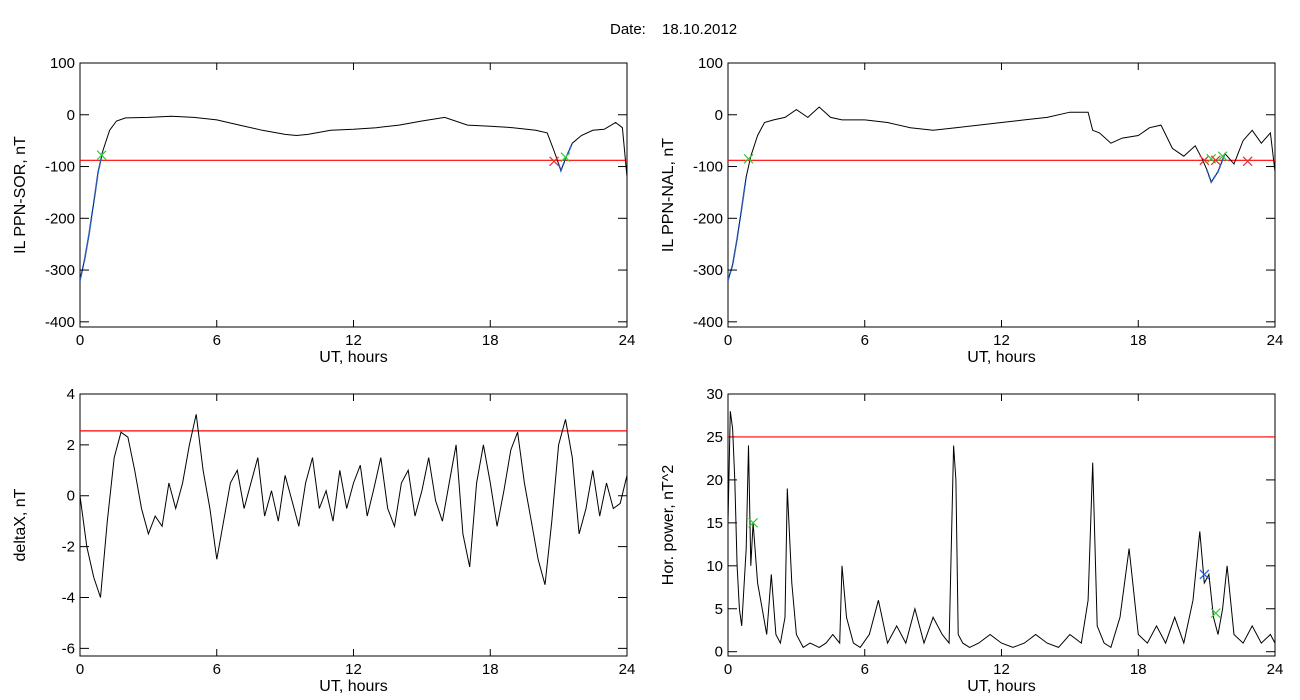  What do you see at coordinates (714, 480) in the screenshot?
I see `y-tick-label: 20` at bounding box center [714, 480].